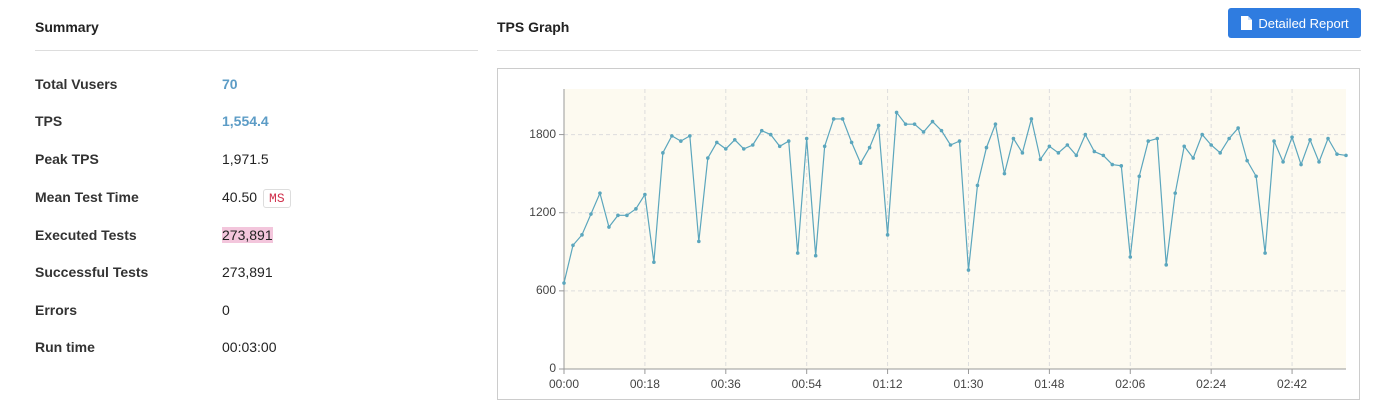 The height and width of the screenshot is (418, 1390). What do you see at coordinates (86, 235) in the screenshot?
I see `row-label: Executed Tests` at bounding box center [86, 235].